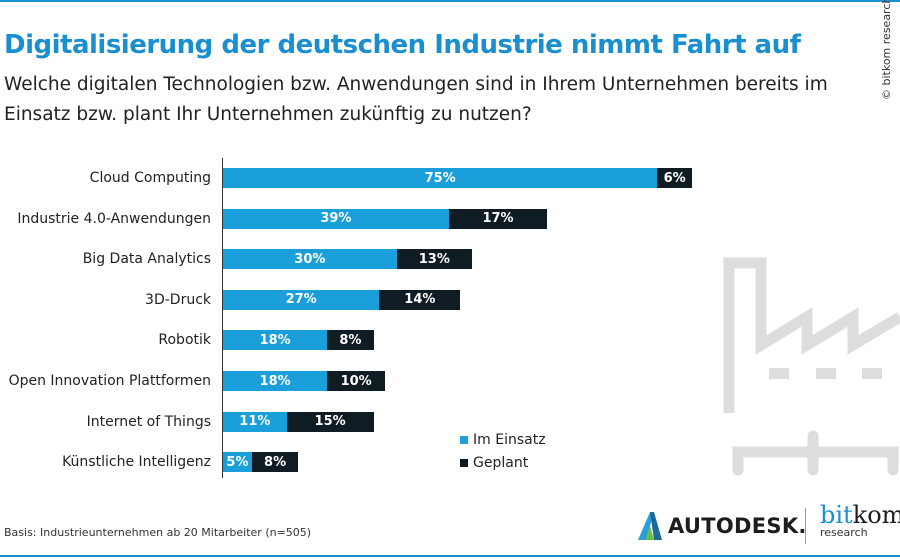  I want to click on bar-geplant: 13%, so click(434, 259).